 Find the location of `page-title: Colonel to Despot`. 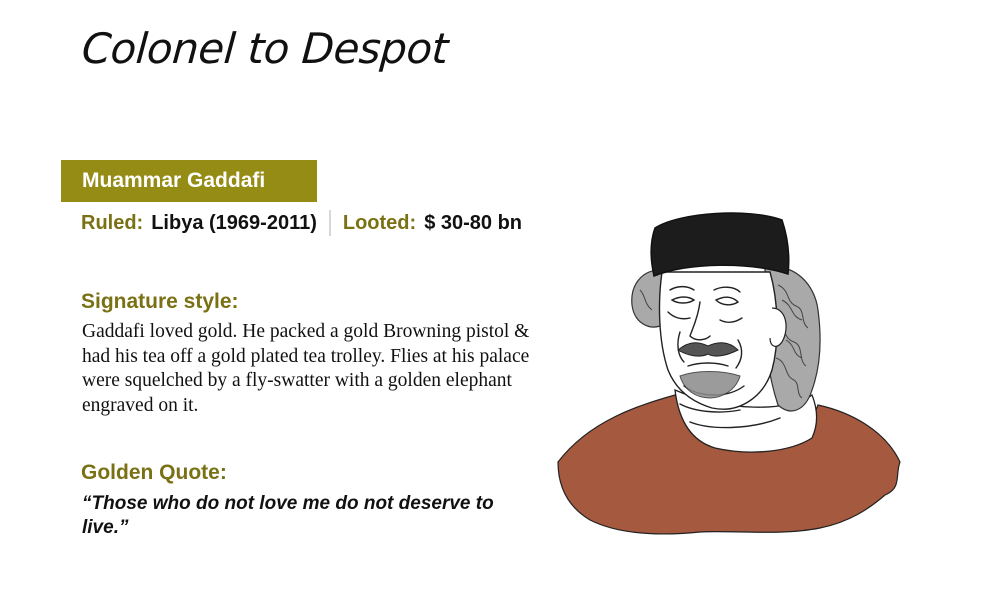

page-title: Colonel to Despot is located at coordinates (265, 48).